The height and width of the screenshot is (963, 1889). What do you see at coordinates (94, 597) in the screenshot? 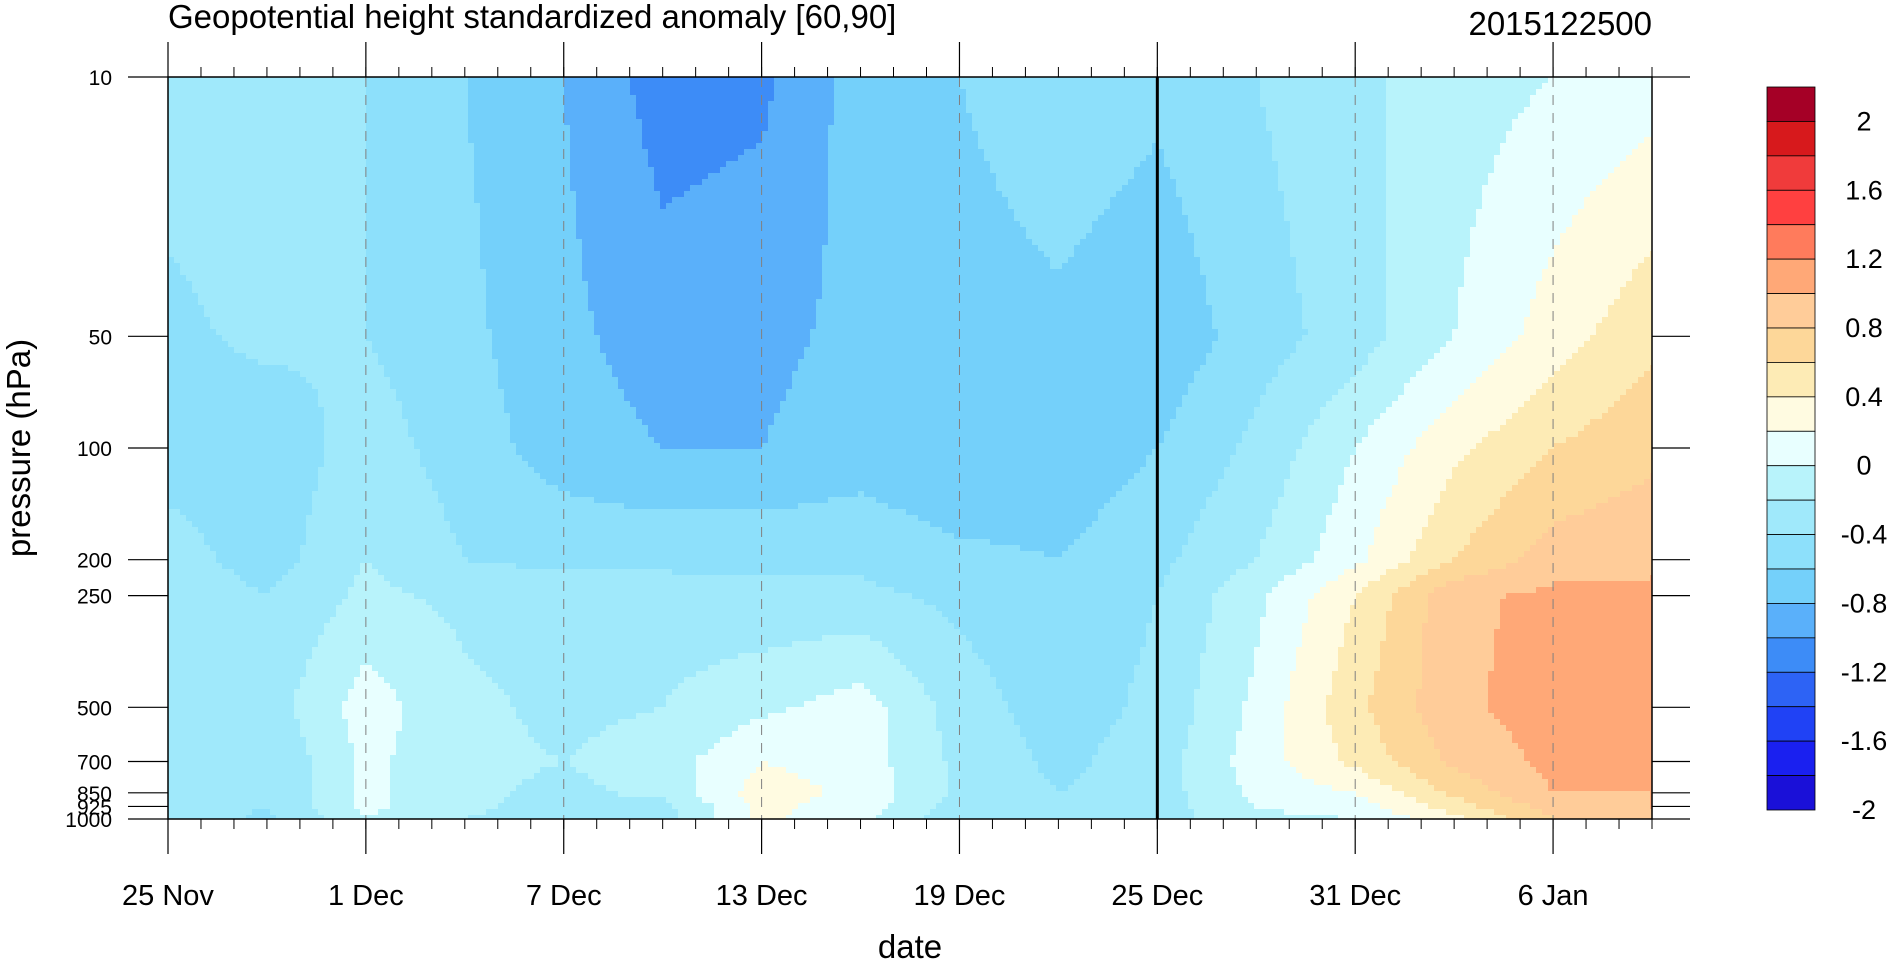
I see `y-tick-label: 250` at bounding box center [94, 597].